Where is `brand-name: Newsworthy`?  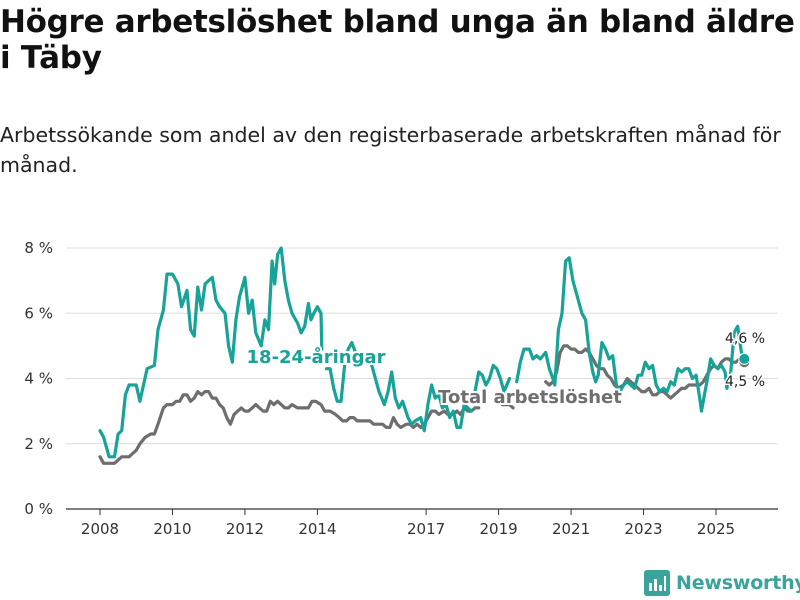
brand-name: Newsworthy is located at coordinates (738, 583).